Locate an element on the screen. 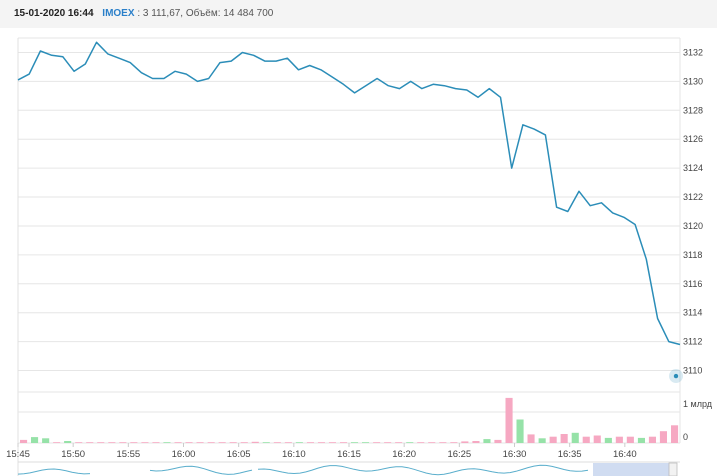 Image resolution: width=717 pixels, height=476 pixels. navigator-area is located at coordinates (348, 468).